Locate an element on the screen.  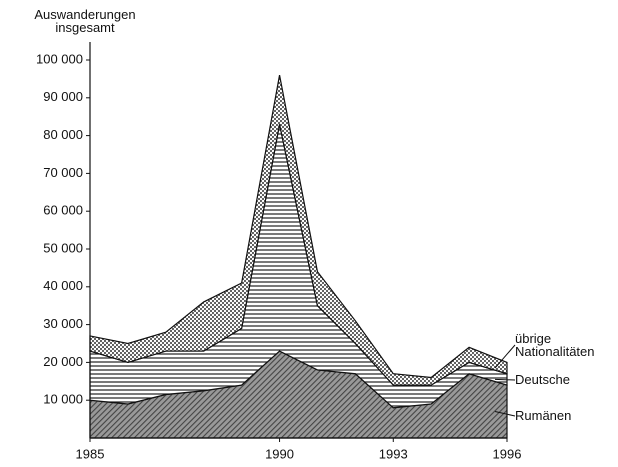
y-tick-label: 90 000 is located at coordinates (63, 96).